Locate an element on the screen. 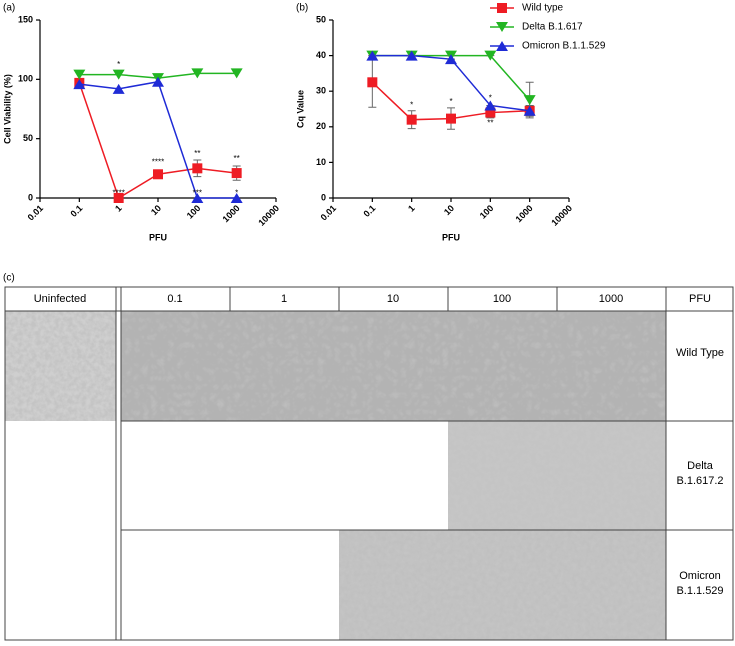  y-axis-label: Cq Value is located at coordinates (300, 109).